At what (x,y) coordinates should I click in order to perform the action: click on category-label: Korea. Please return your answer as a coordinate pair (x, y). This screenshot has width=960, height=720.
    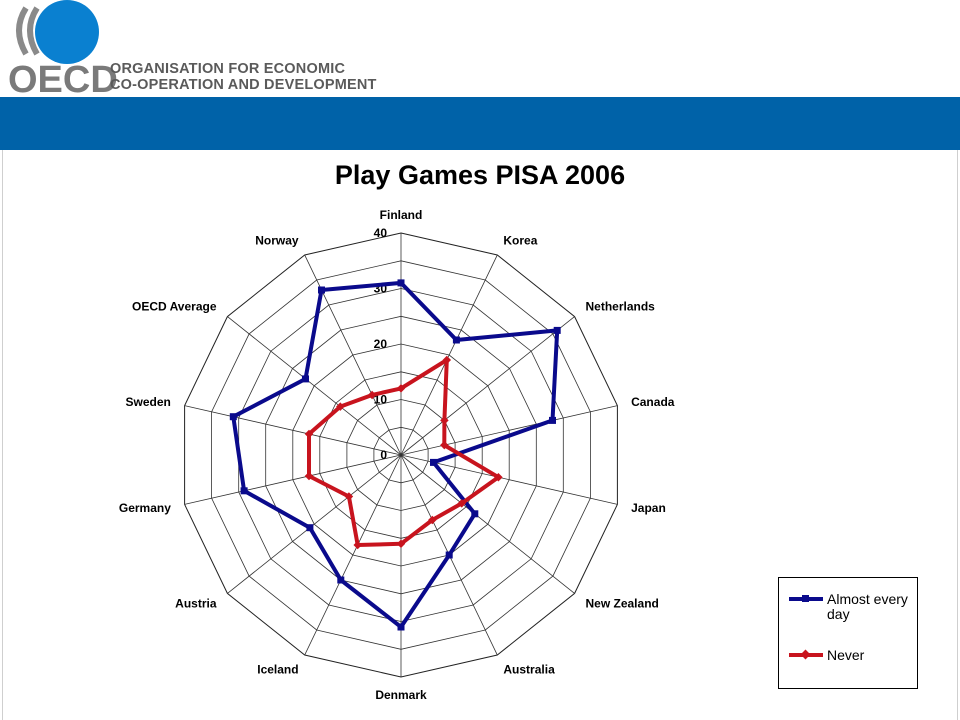
    Looking at the image, I should click on (520, 241).